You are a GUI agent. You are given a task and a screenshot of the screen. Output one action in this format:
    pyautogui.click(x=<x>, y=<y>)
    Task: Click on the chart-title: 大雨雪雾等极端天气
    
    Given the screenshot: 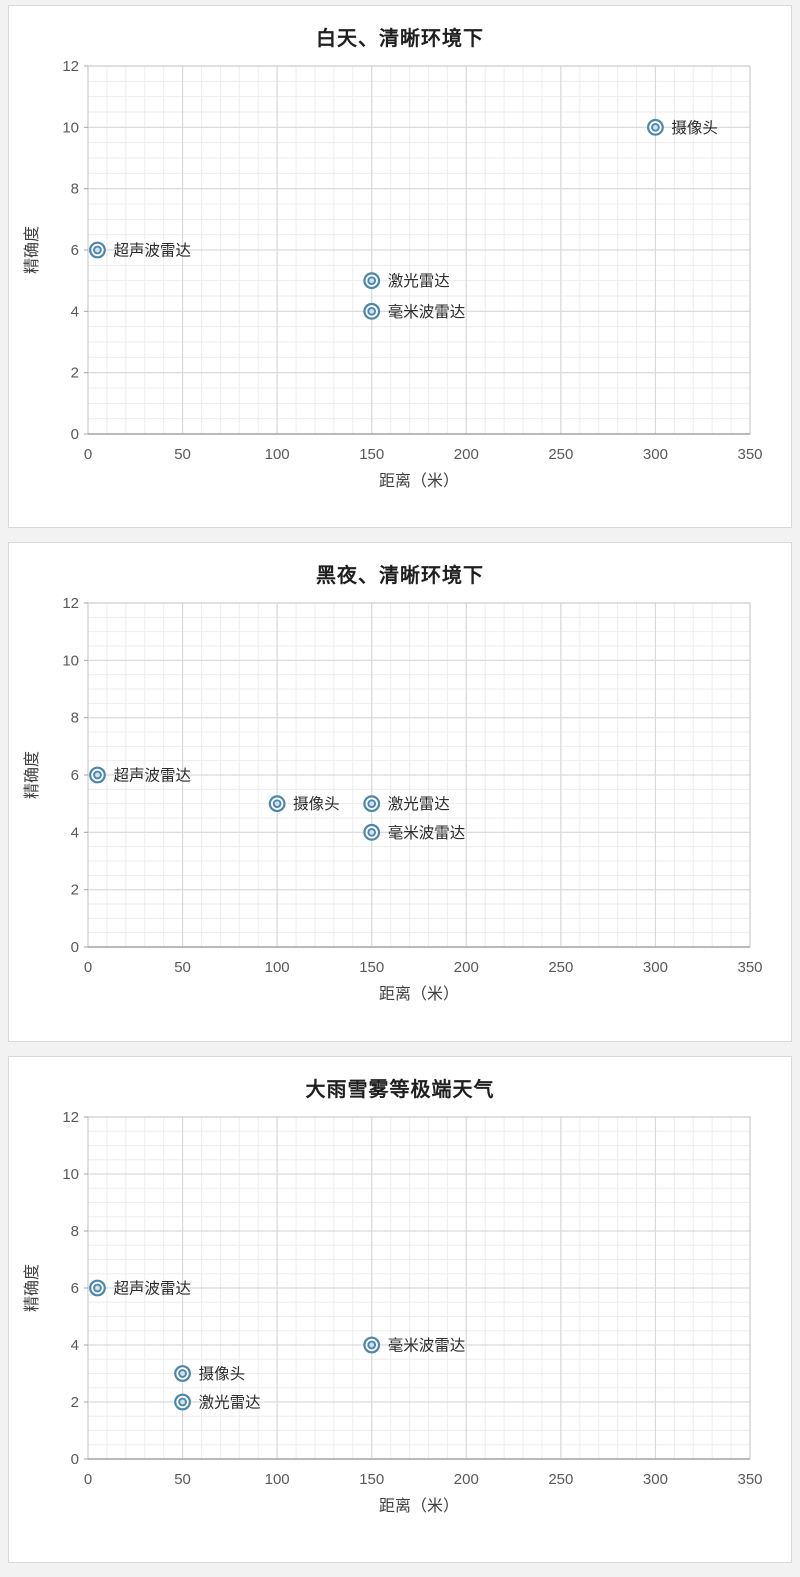 What is the action you would take?
    pyautogui.click(x=400, y=1090)
    